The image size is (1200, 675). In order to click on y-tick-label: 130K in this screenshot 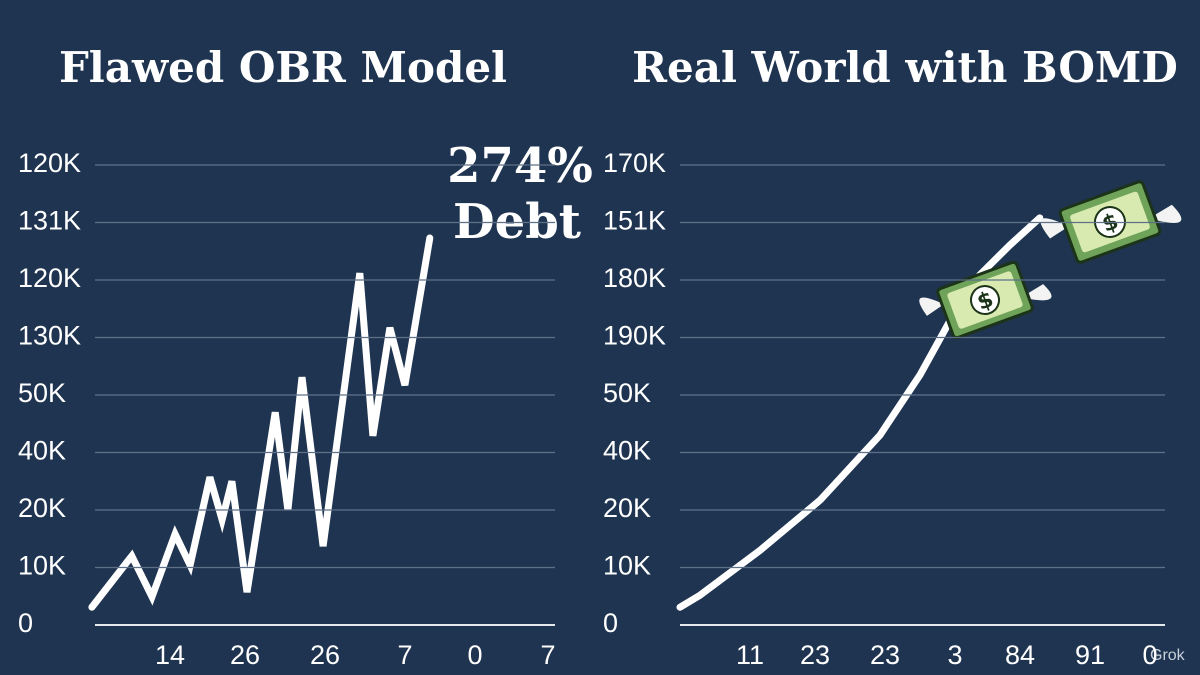, I will do `click(49, 336)`.